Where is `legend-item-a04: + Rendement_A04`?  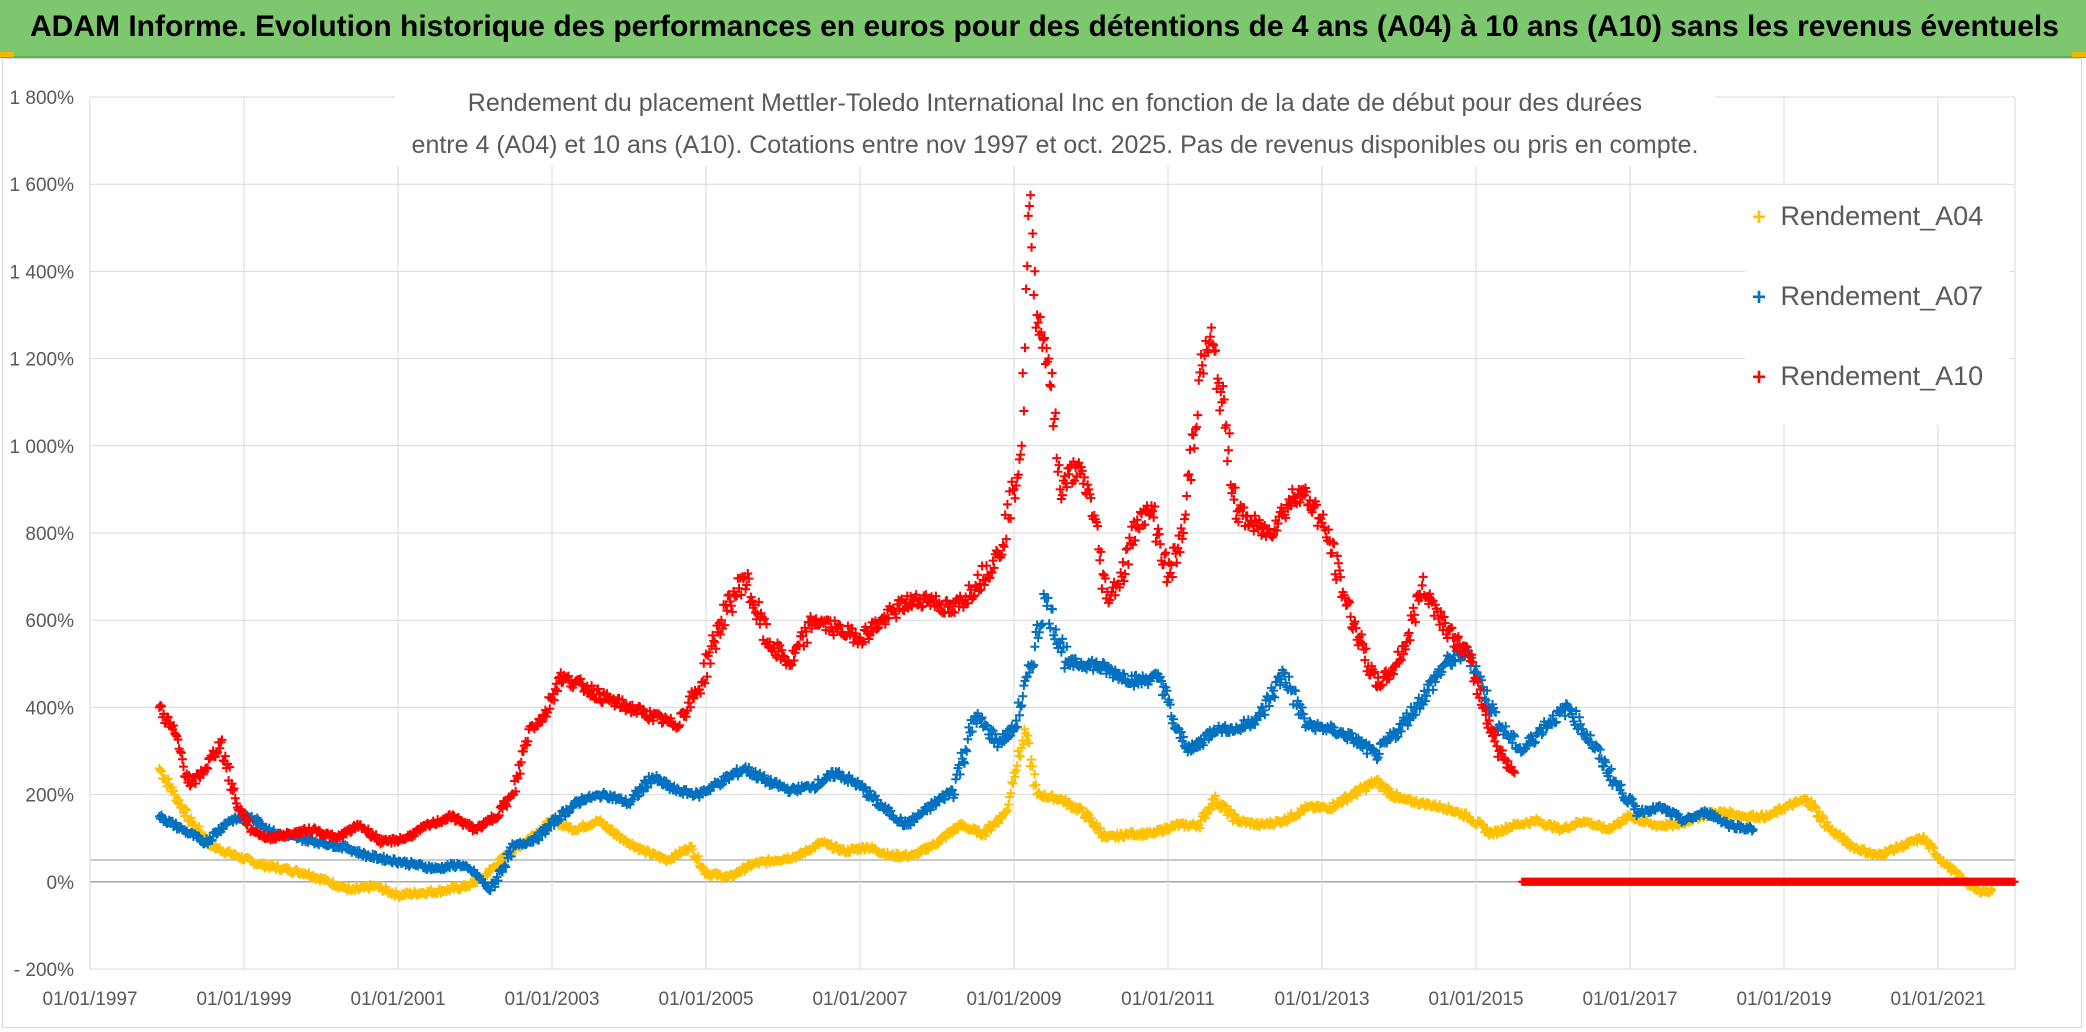 legend-item-a04: + Rendement_A04 is located at coordinates (1864, 221).